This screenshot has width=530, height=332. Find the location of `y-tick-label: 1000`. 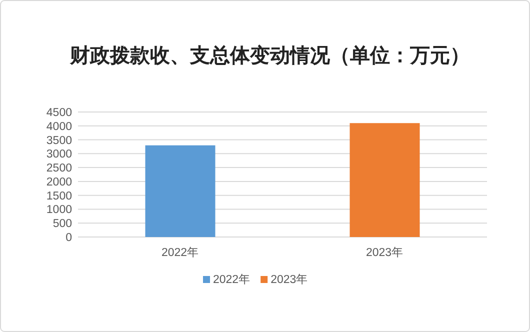

y-tick-label: 1000 is located at coordinates (59, 210).